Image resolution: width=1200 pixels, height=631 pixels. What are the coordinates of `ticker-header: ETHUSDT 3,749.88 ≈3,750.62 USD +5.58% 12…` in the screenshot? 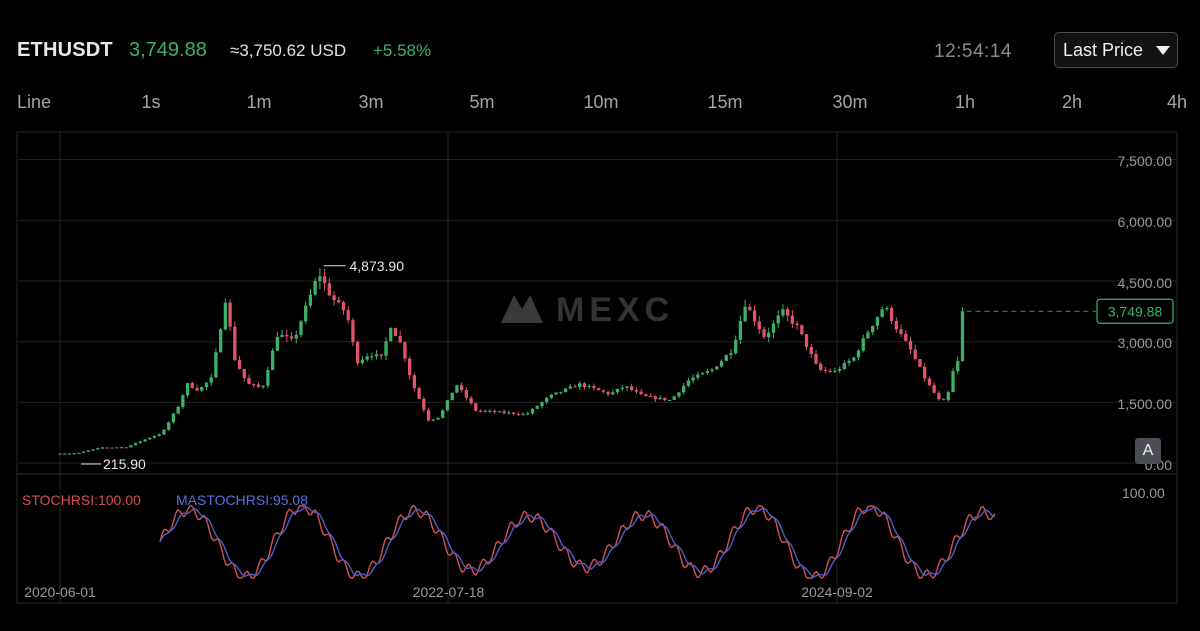 It's located at (600, 45).